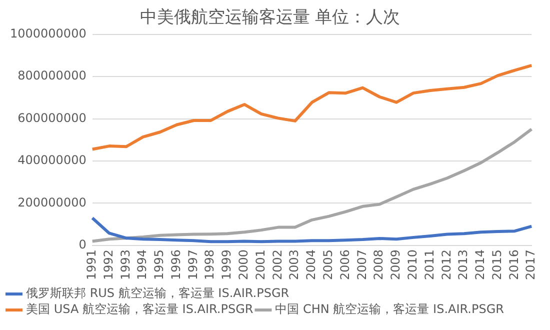  I want to click on legend-label: 美国 USA 航空运输，客运量 IS.AIR.PSGR, so click(140, 309).